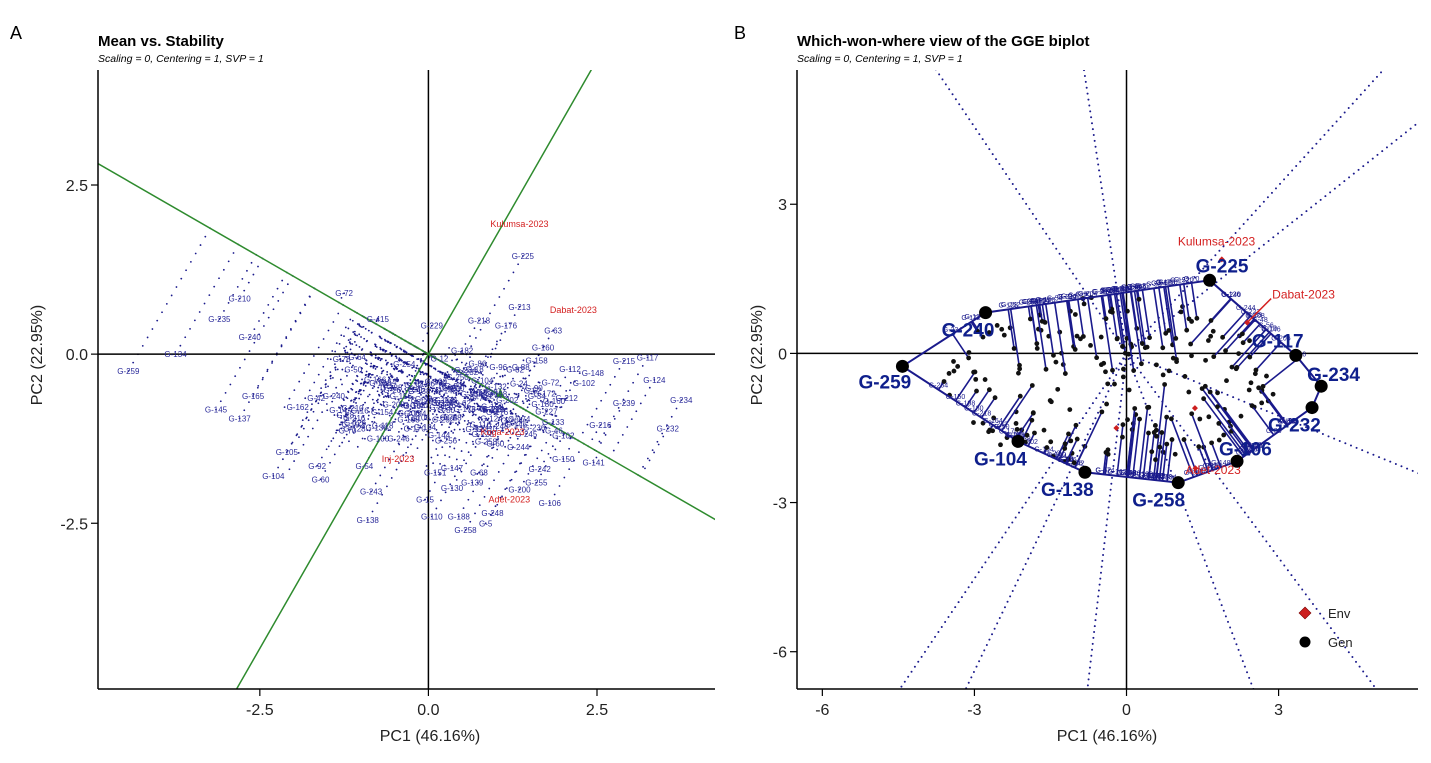  I want to click on vertex-genotype-point, so click(1085, 472).